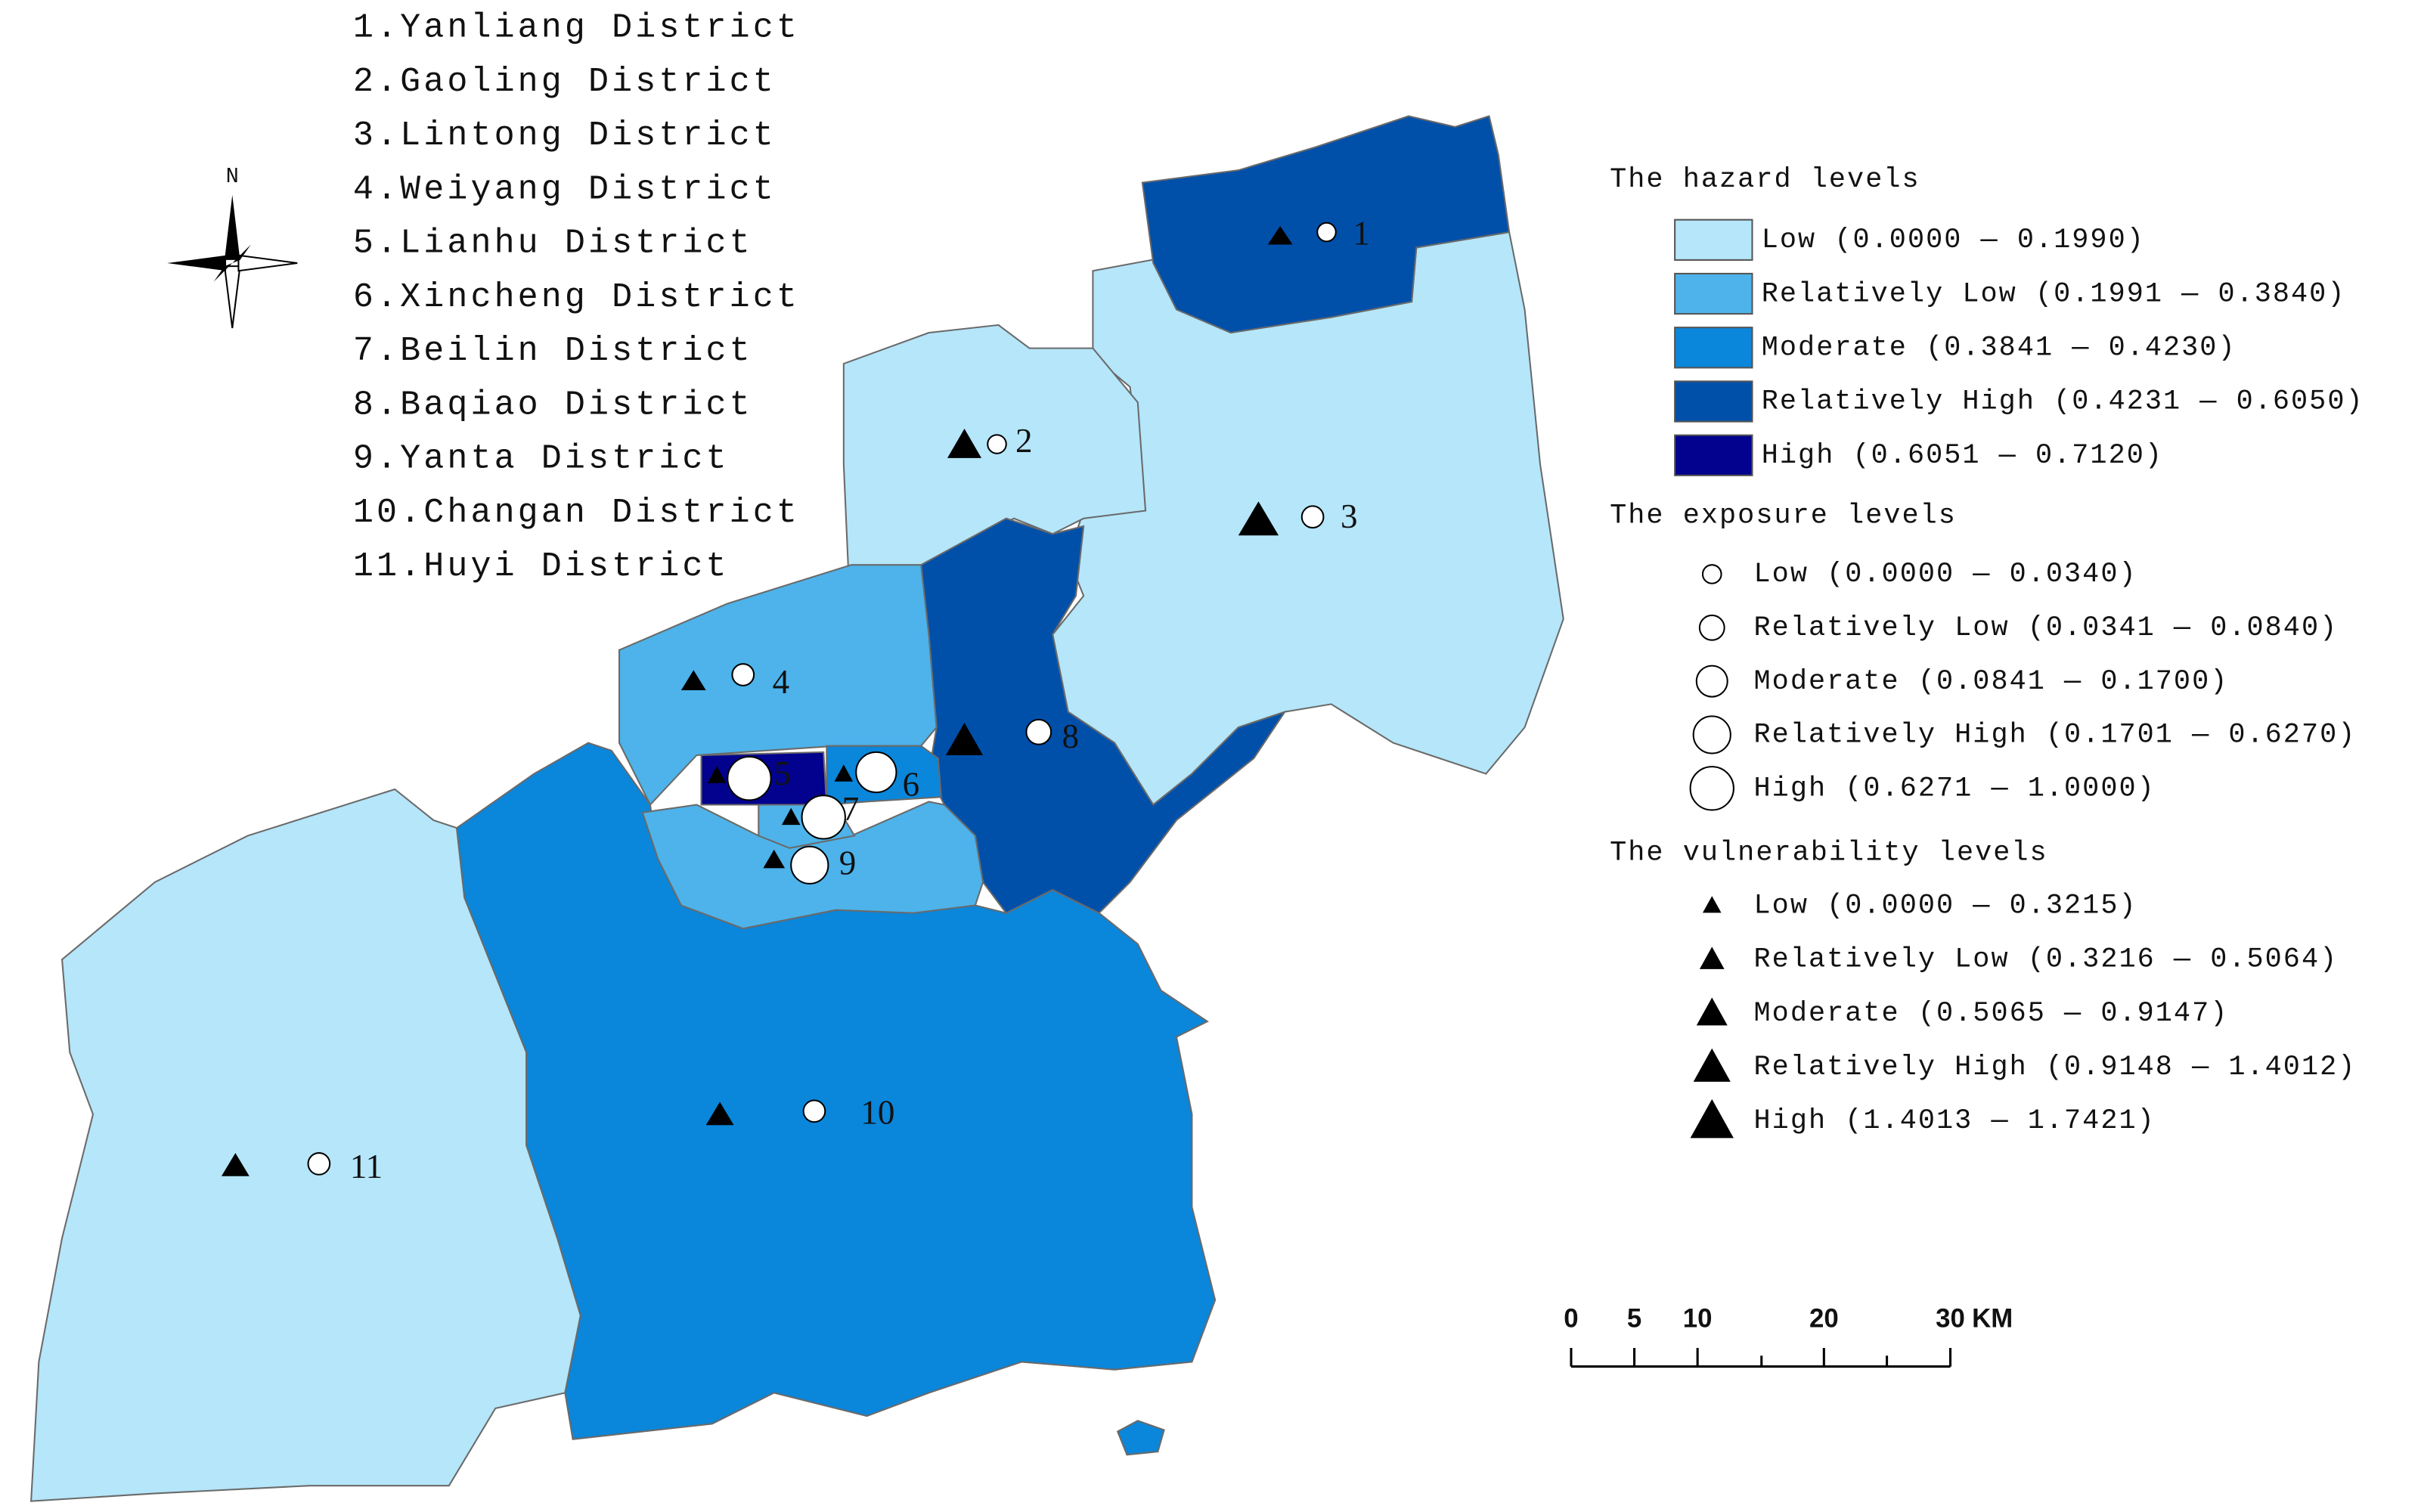 This screenshot has height=1512, width=2421. I want to click on legend-label: Moderate (0.5065 — 0.9147), so click(1991, 1014).